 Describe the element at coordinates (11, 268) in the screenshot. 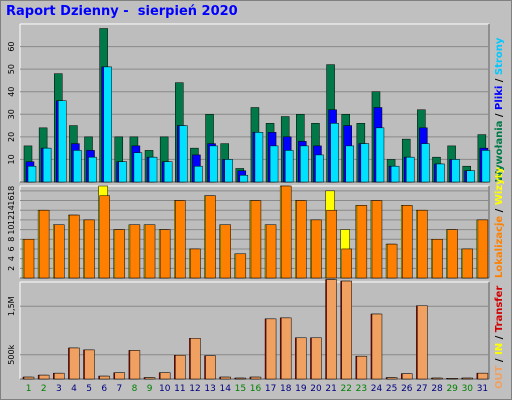

I see `mid-ytick-label: 2` at that location.